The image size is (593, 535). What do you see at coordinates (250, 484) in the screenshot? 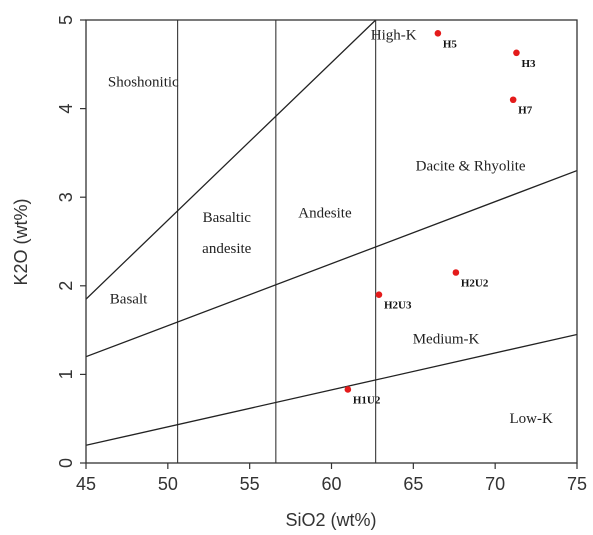
I see `x-tick-label-55: 55` at bounding box center [250, 484].